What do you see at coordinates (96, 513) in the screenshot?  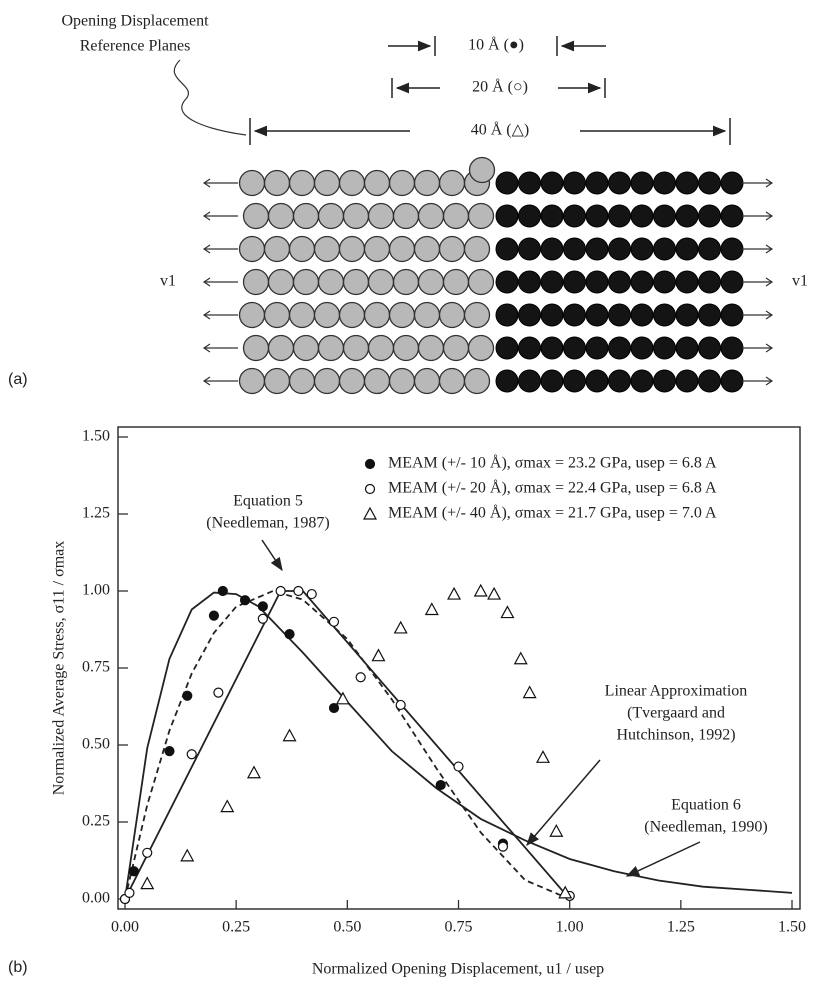 I see `y-tick-label: 1.25` at bounding box center [96, 513].